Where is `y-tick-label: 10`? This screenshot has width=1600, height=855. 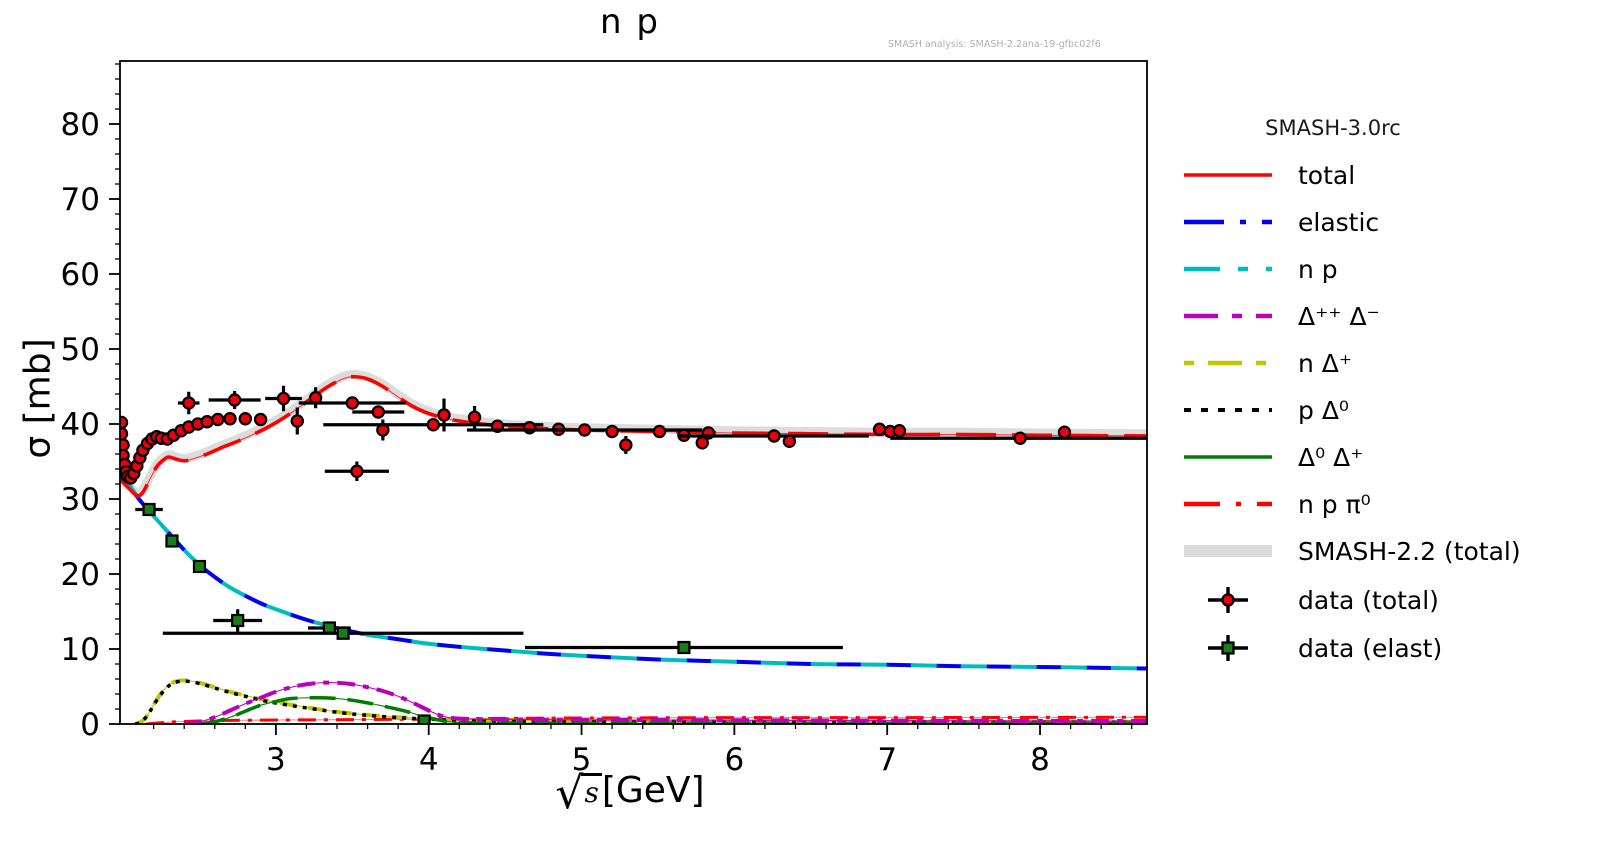
y-tick-label: 10 is located at coordinates (80, 650).